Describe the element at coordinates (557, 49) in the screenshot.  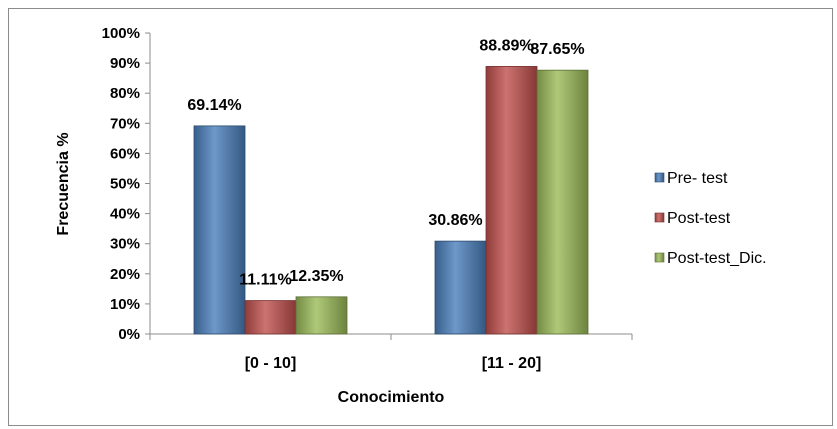
I see `data-label: 87.65%` at that location.